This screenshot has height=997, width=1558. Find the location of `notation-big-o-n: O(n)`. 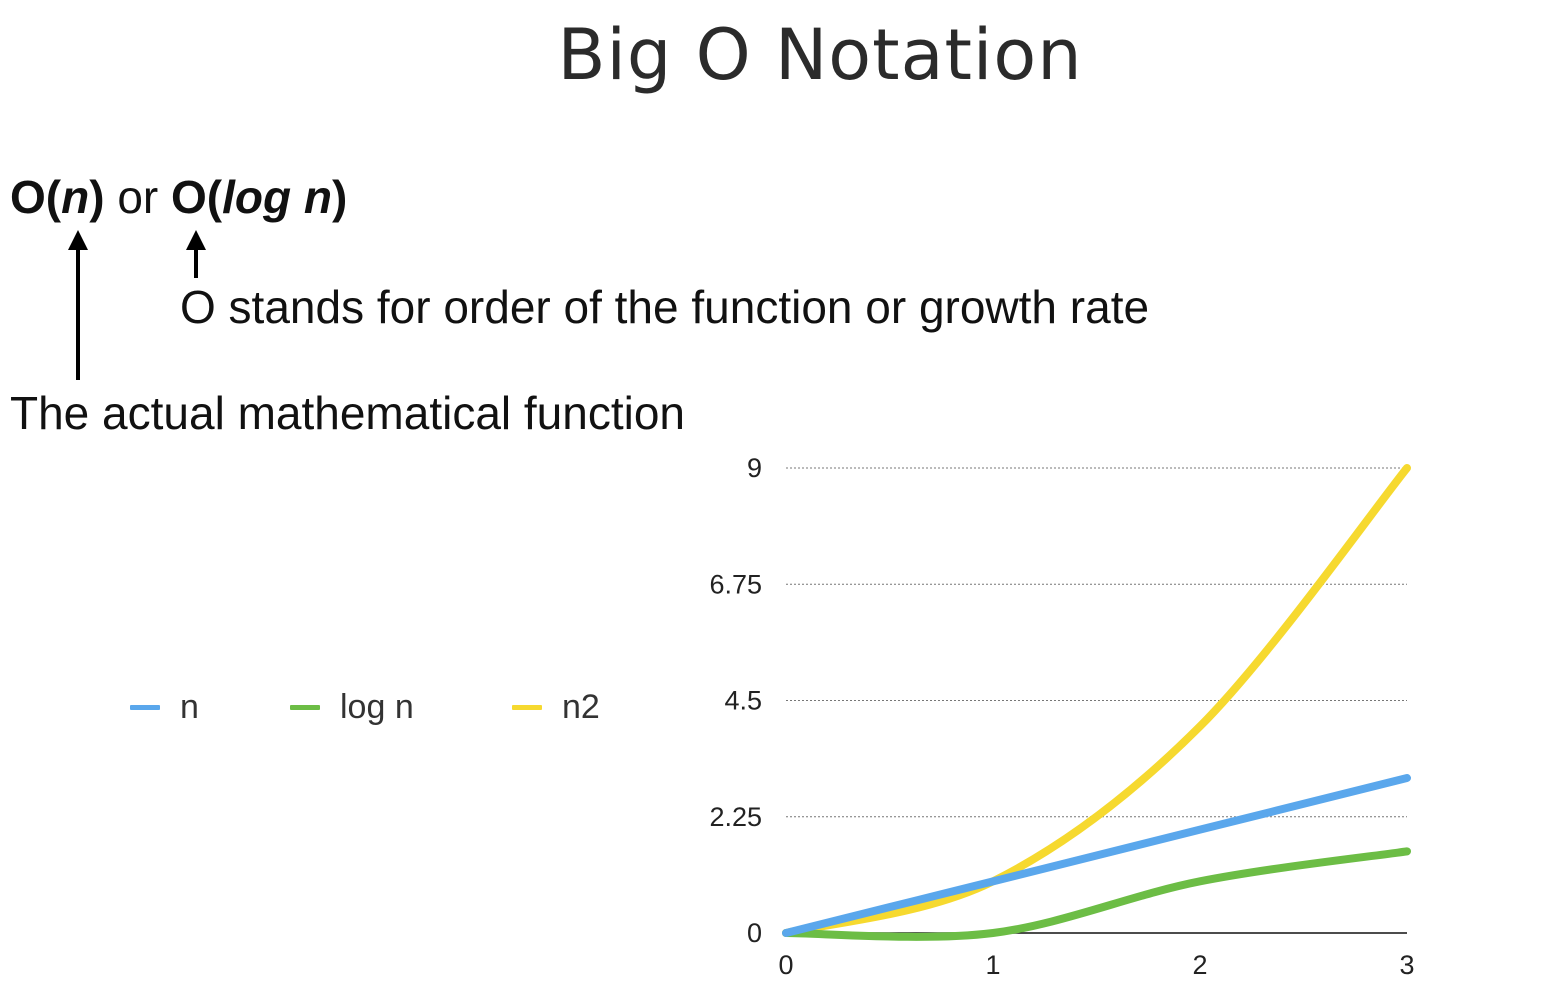

notation-big-o-n: O(n) is located at coordinates (57, 197).